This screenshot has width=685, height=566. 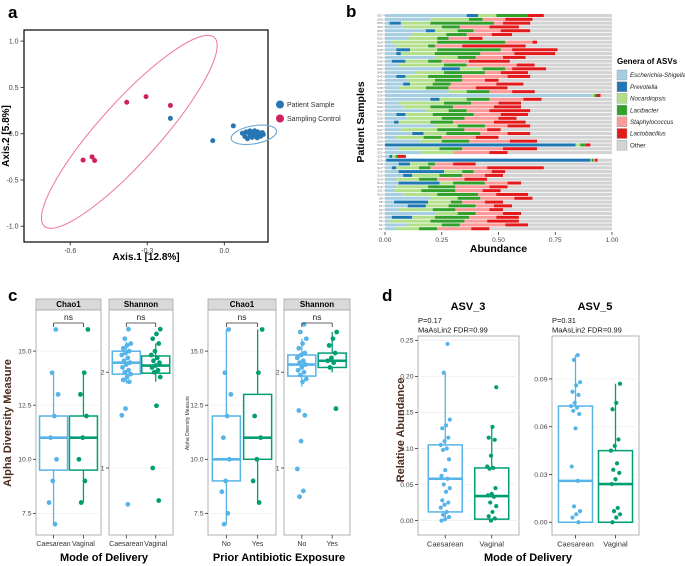 What do you see at coordinates (637, 145) in the screenshot?
I see `genus-label: Other` at bounding box center [637, 145].